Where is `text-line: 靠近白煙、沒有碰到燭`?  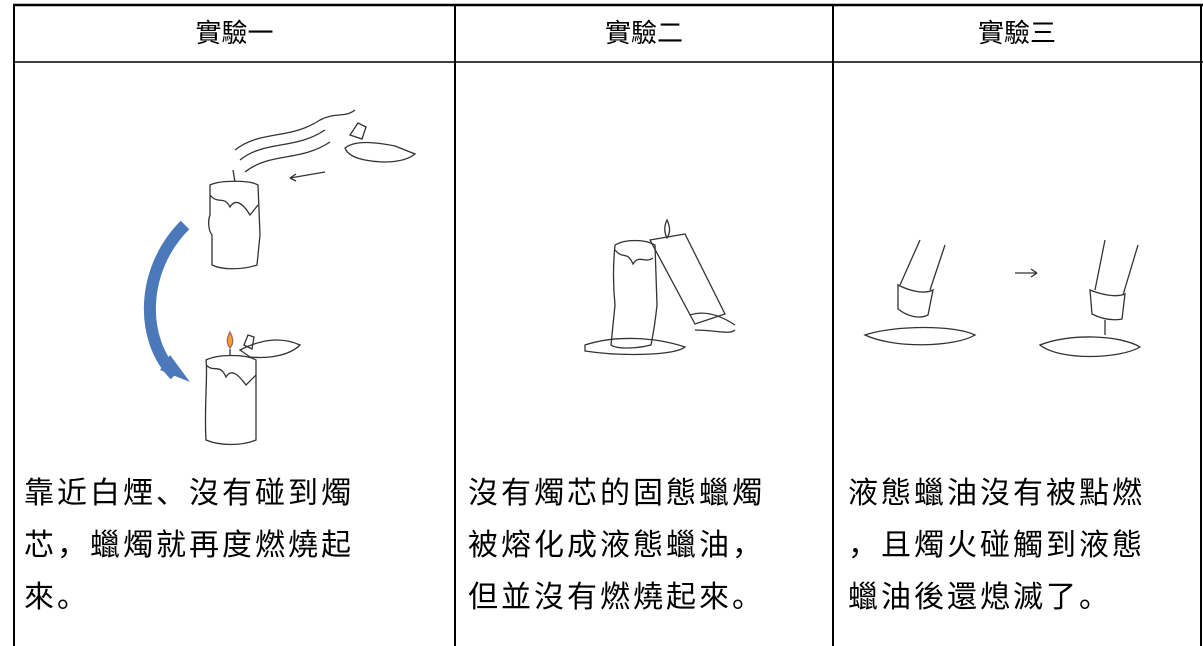 text-line: 靠近白煙、沒有碰到燭 is located at coordinates (189, 493).